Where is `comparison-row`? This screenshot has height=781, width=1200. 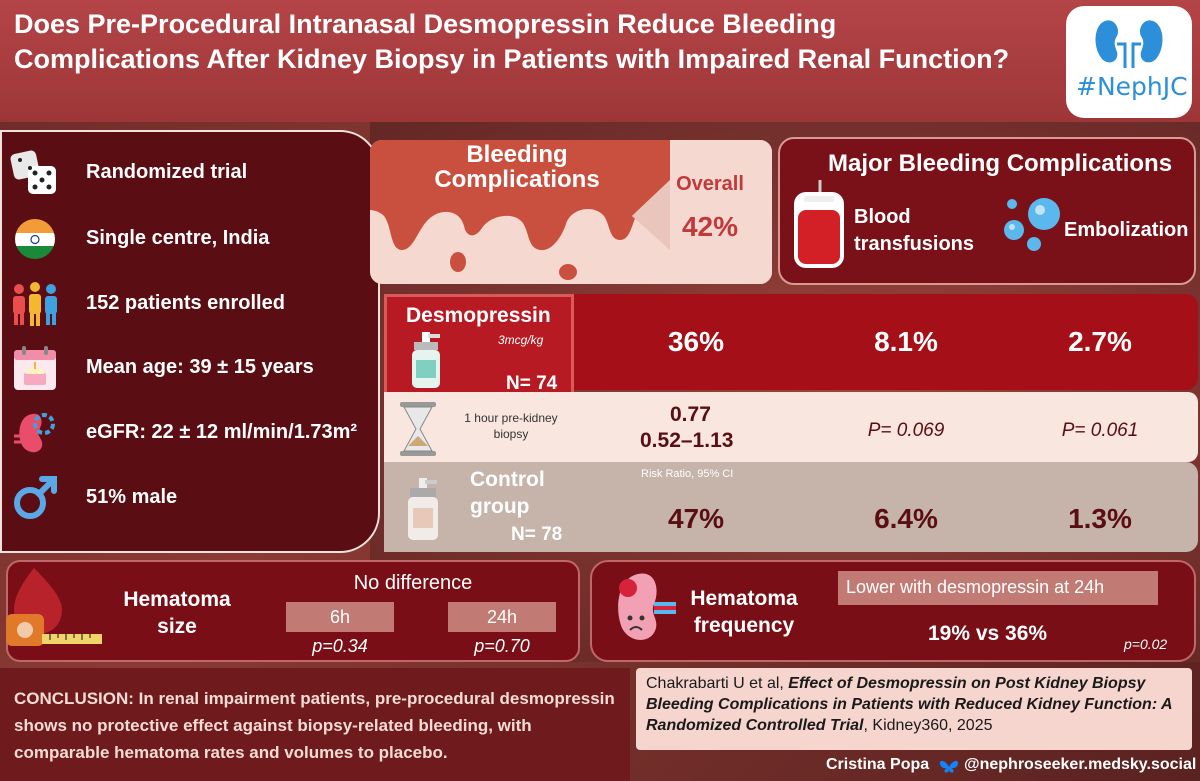
comparison-row is located at coordinates (791, 427).